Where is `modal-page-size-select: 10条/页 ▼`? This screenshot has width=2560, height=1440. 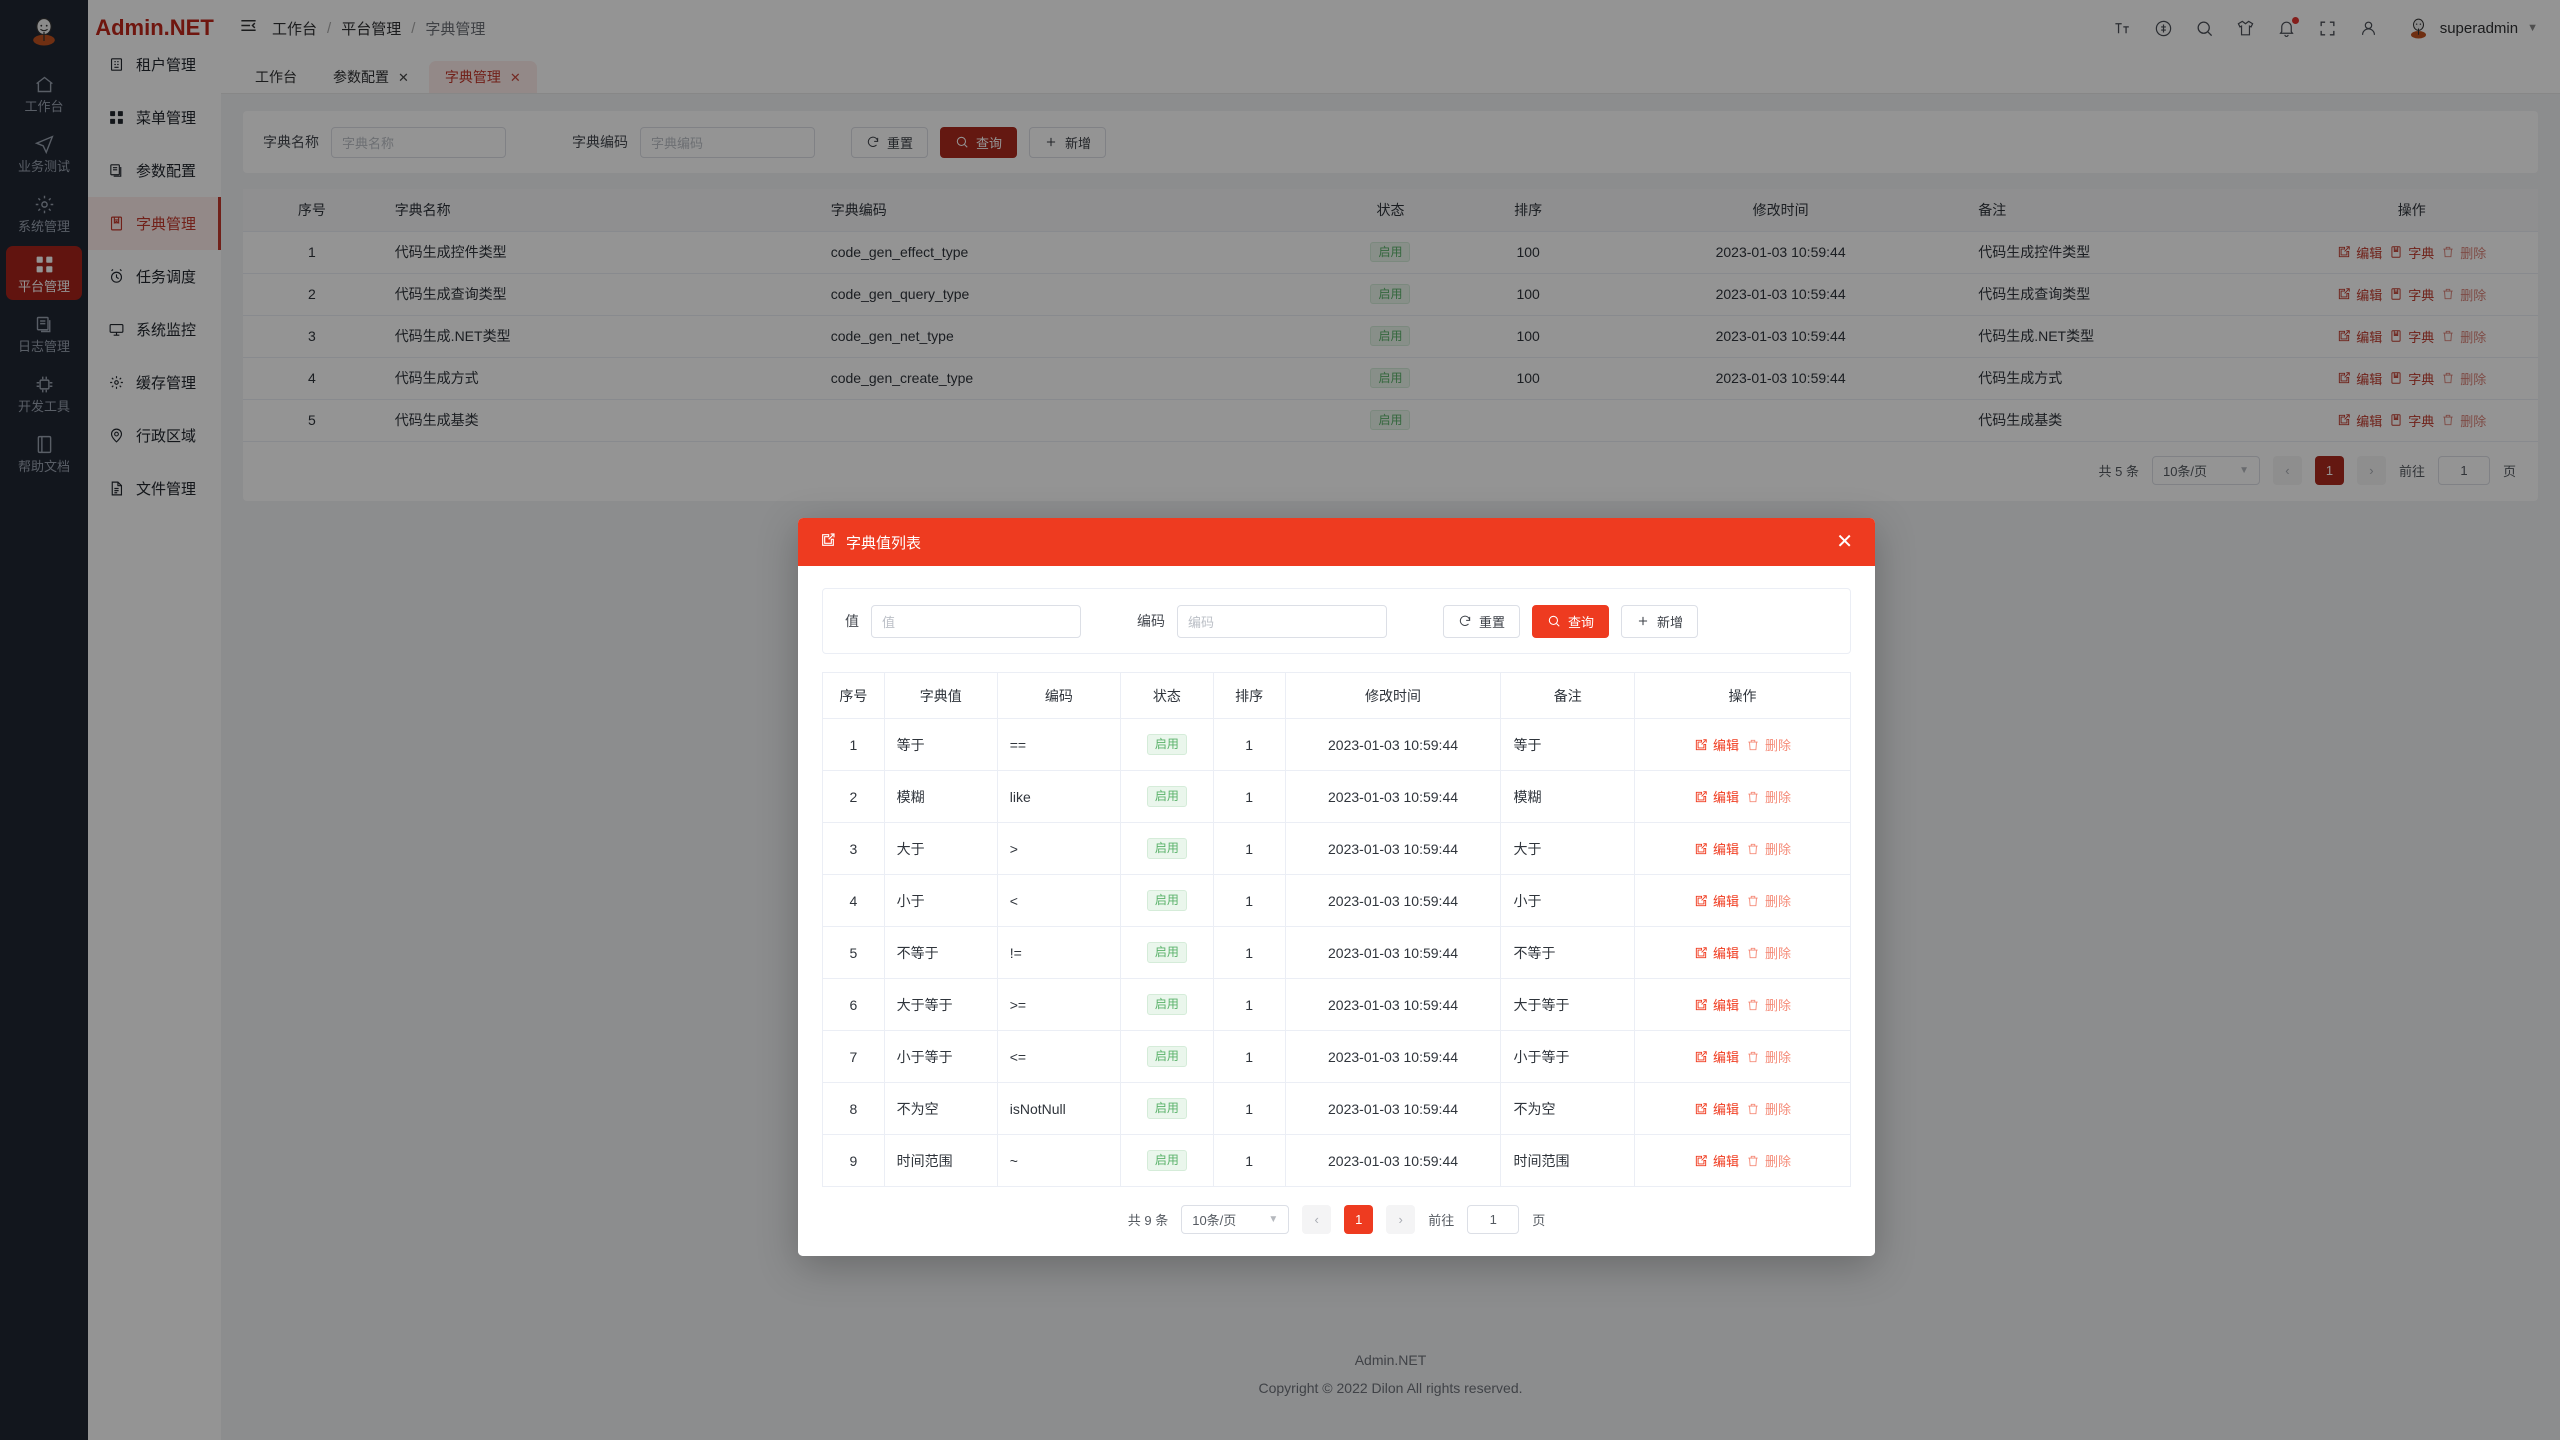 modal-page-size-select: 10条/页 ▼ is located at coordinates (1235, 1219).